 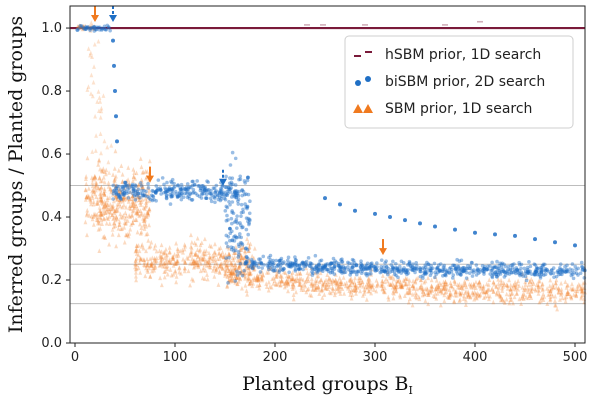 What do you see at coordinates (327, 385) in the screenshot?
I see `x-axis-title: Planted groups BI` at bounding box center [327, 385].